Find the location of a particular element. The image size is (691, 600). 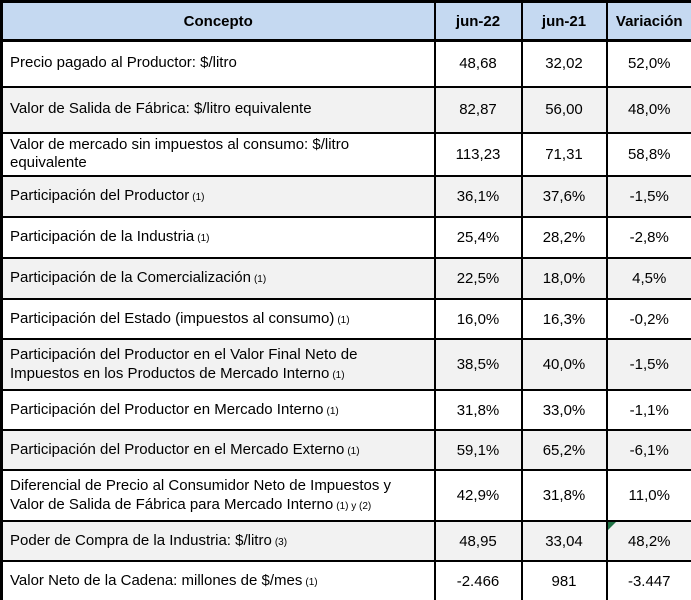

cell-jun22: 36,1% is located at coordinates (478, 196).